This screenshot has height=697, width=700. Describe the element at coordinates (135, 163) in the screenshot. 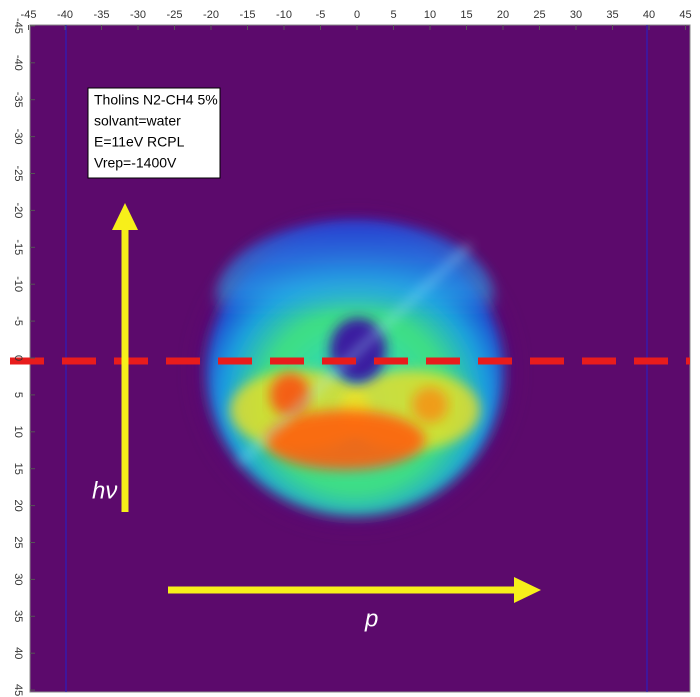

I see `legend-line: Vrep=-1400V` at that location.